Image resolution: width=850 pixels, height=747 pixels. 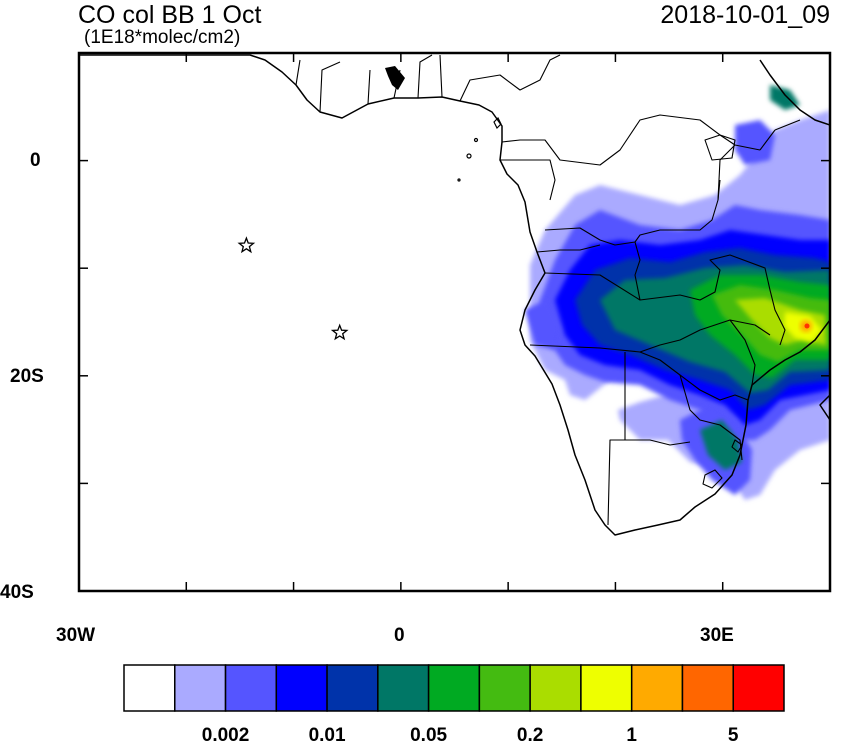 What do you see at coordinates (17, 592) in the screenshot?
I see `lat-label-40s: 40S` at bounding box center [17, 592].